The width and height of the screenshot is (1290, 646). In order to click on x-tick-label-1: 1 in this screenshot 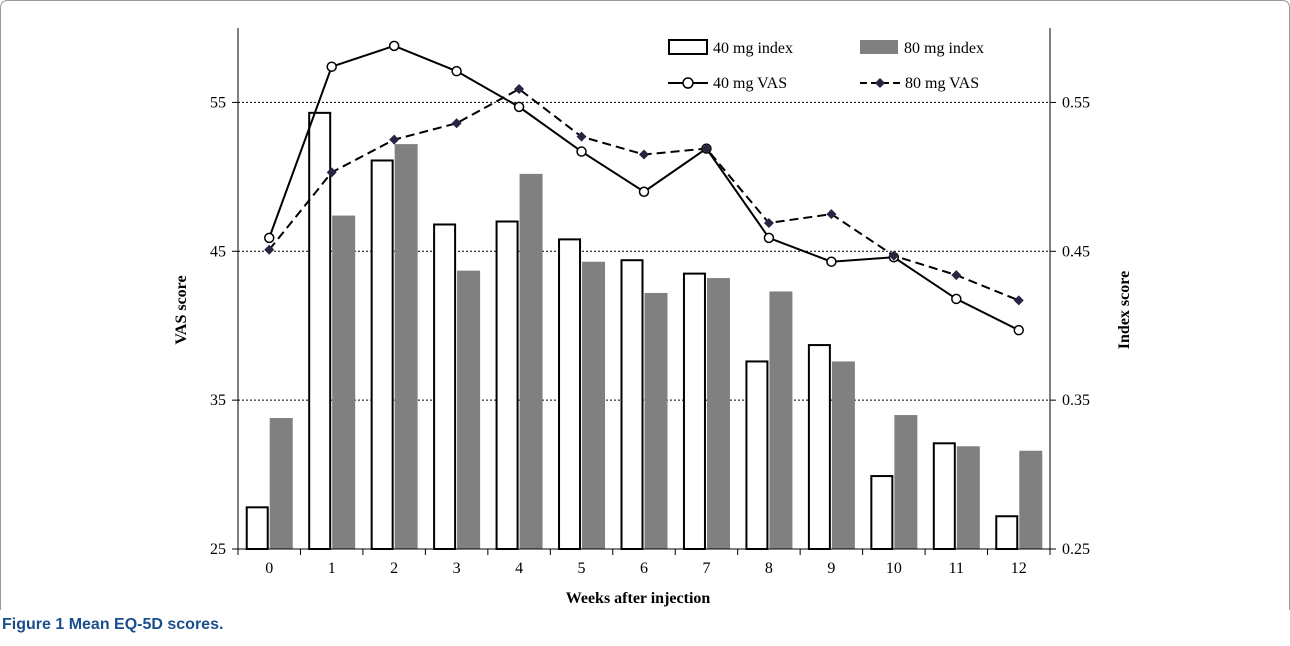, I will do `click(332, 568)`.